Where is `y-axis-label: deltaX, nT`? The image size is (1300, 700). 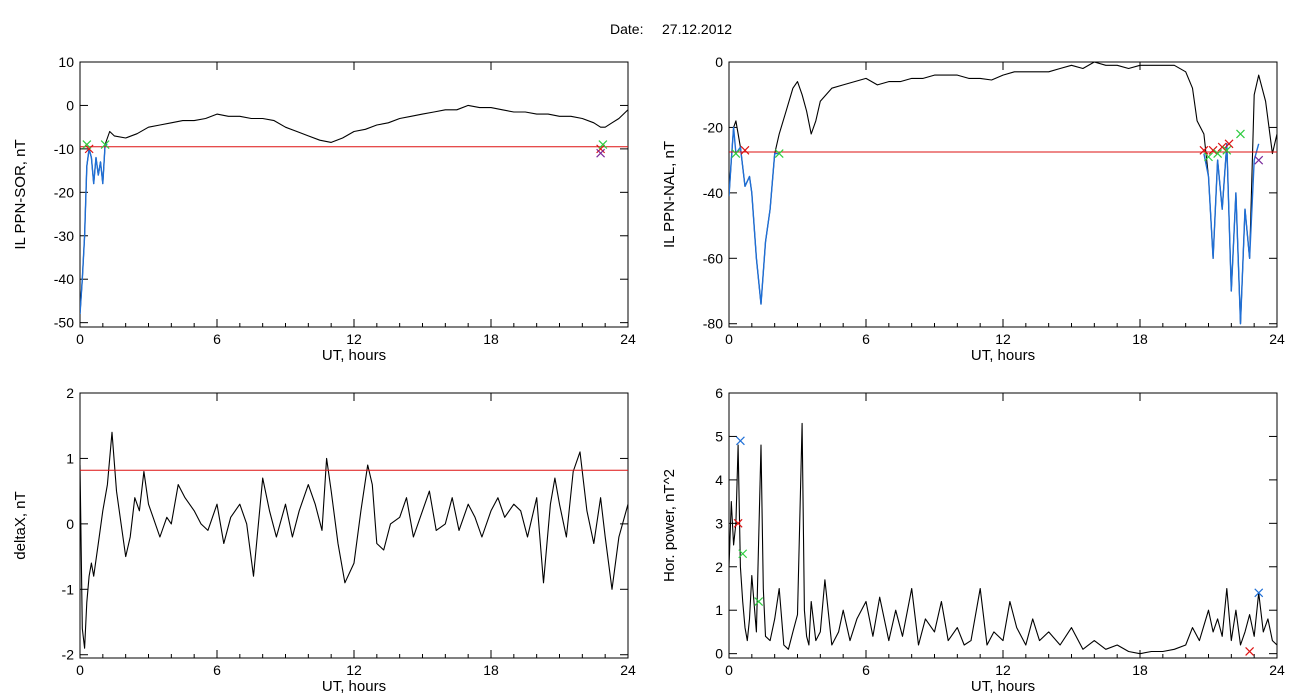
y-axis-label: deltaX, nT is located at coordinates (20, 525).